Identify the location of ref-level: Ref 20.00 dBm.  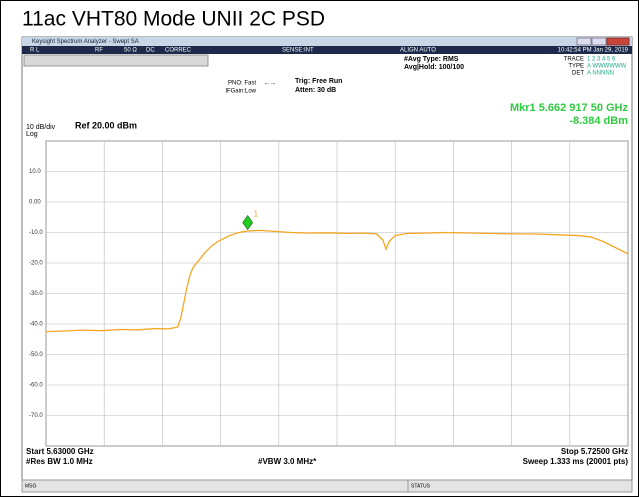
(106, 125).